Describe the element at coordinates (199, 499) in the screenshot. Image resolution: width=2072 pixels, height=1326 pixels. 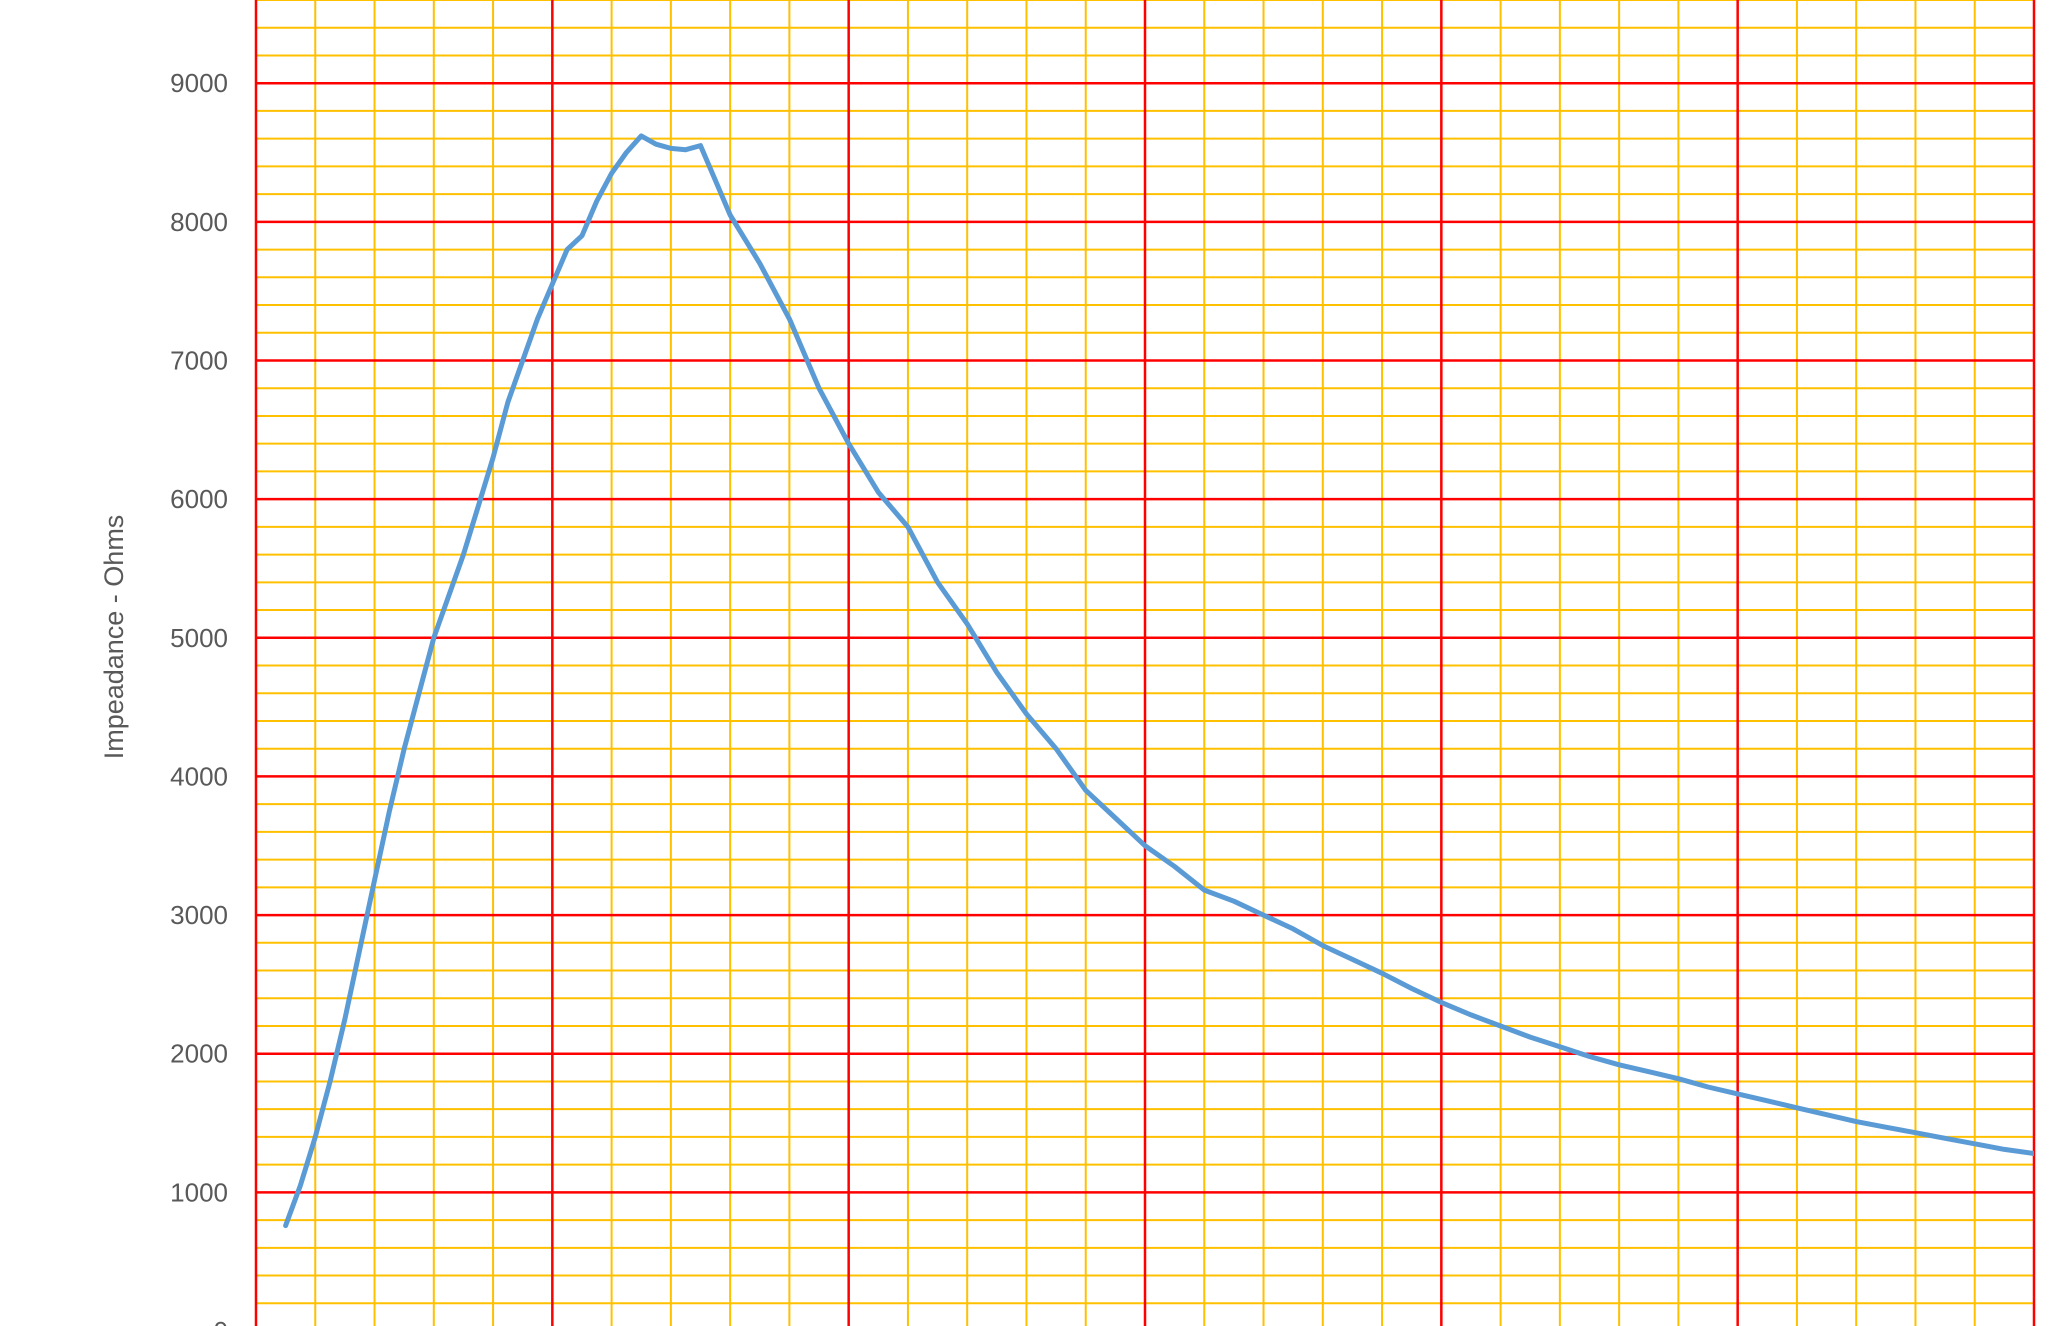
I see `y-tick-label: 6000` at that location.